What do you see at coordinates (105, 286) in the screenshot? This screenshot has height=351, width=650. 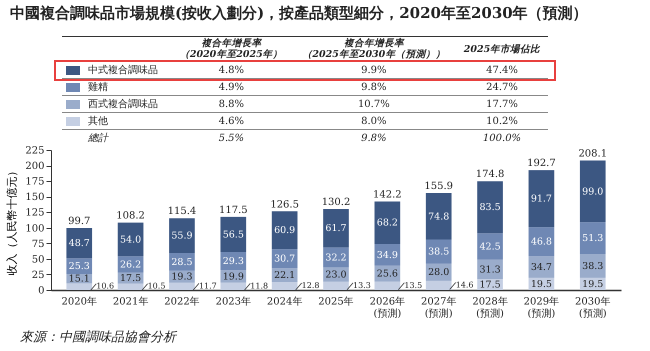 I see `data-label: 10.6` at bounding box center [105, 286].